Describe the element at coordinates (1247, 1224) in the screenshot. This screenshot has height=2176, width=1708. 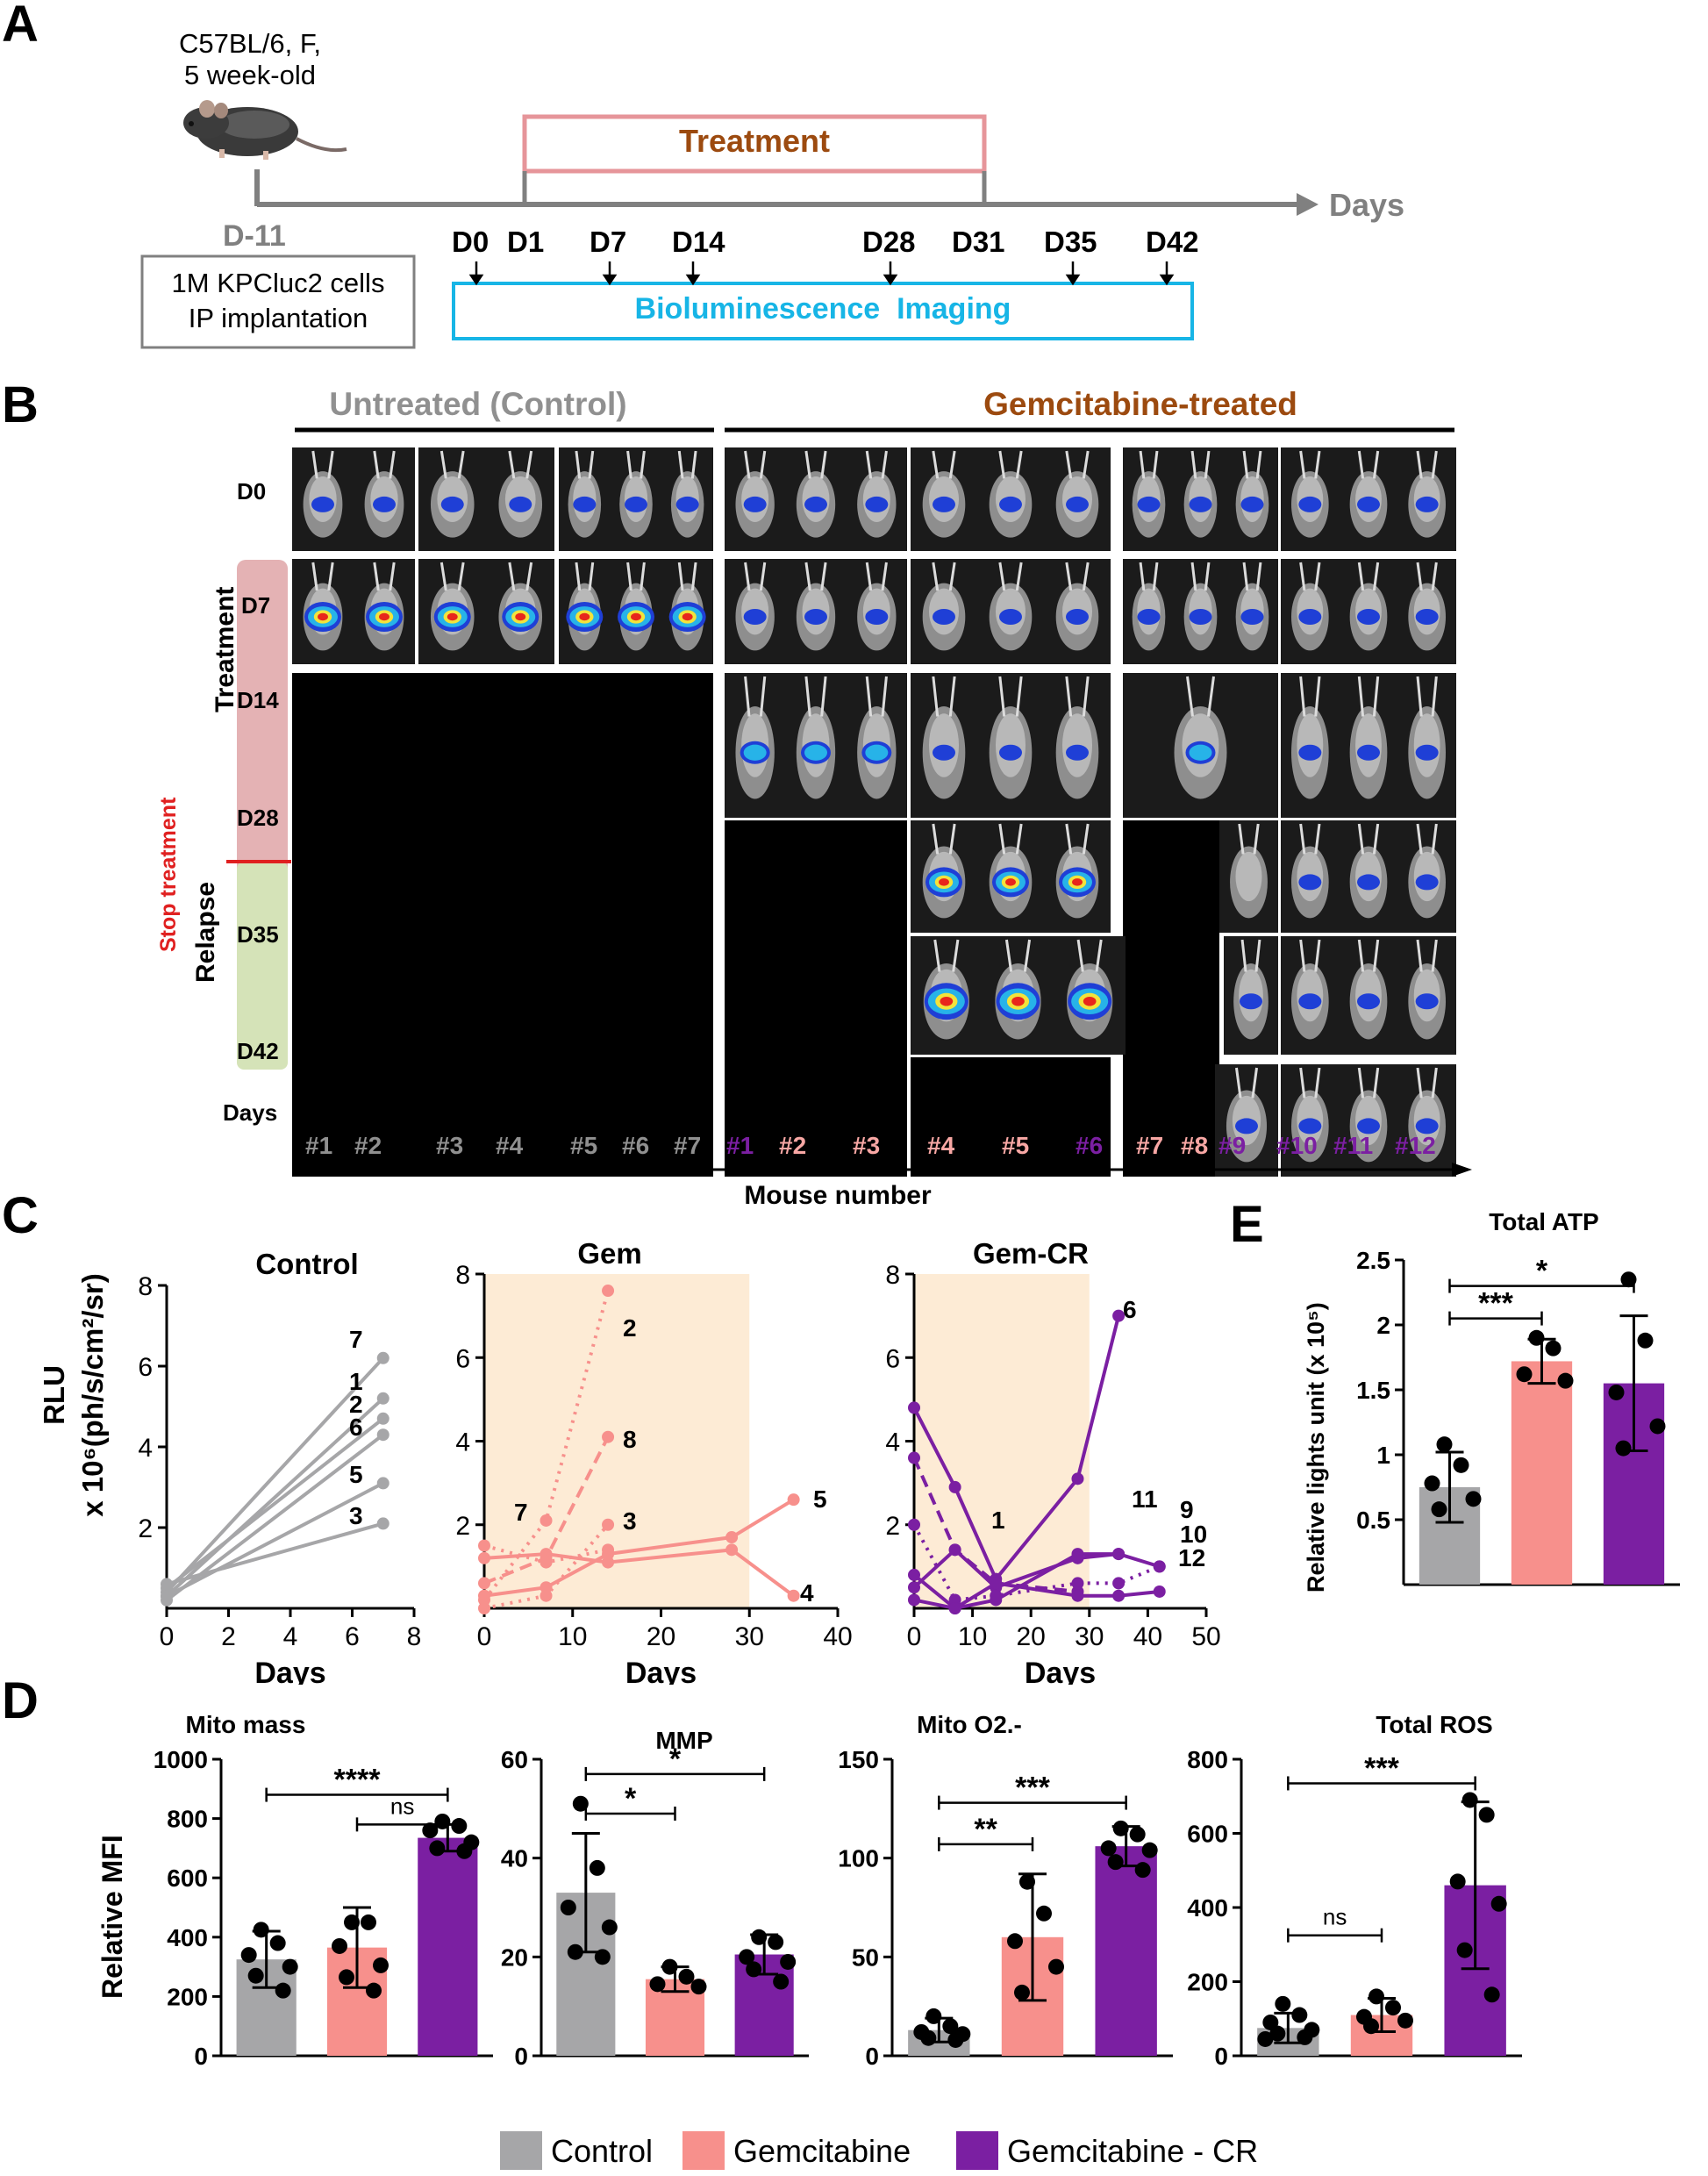
I see `panel-e-letter: E` at that location.